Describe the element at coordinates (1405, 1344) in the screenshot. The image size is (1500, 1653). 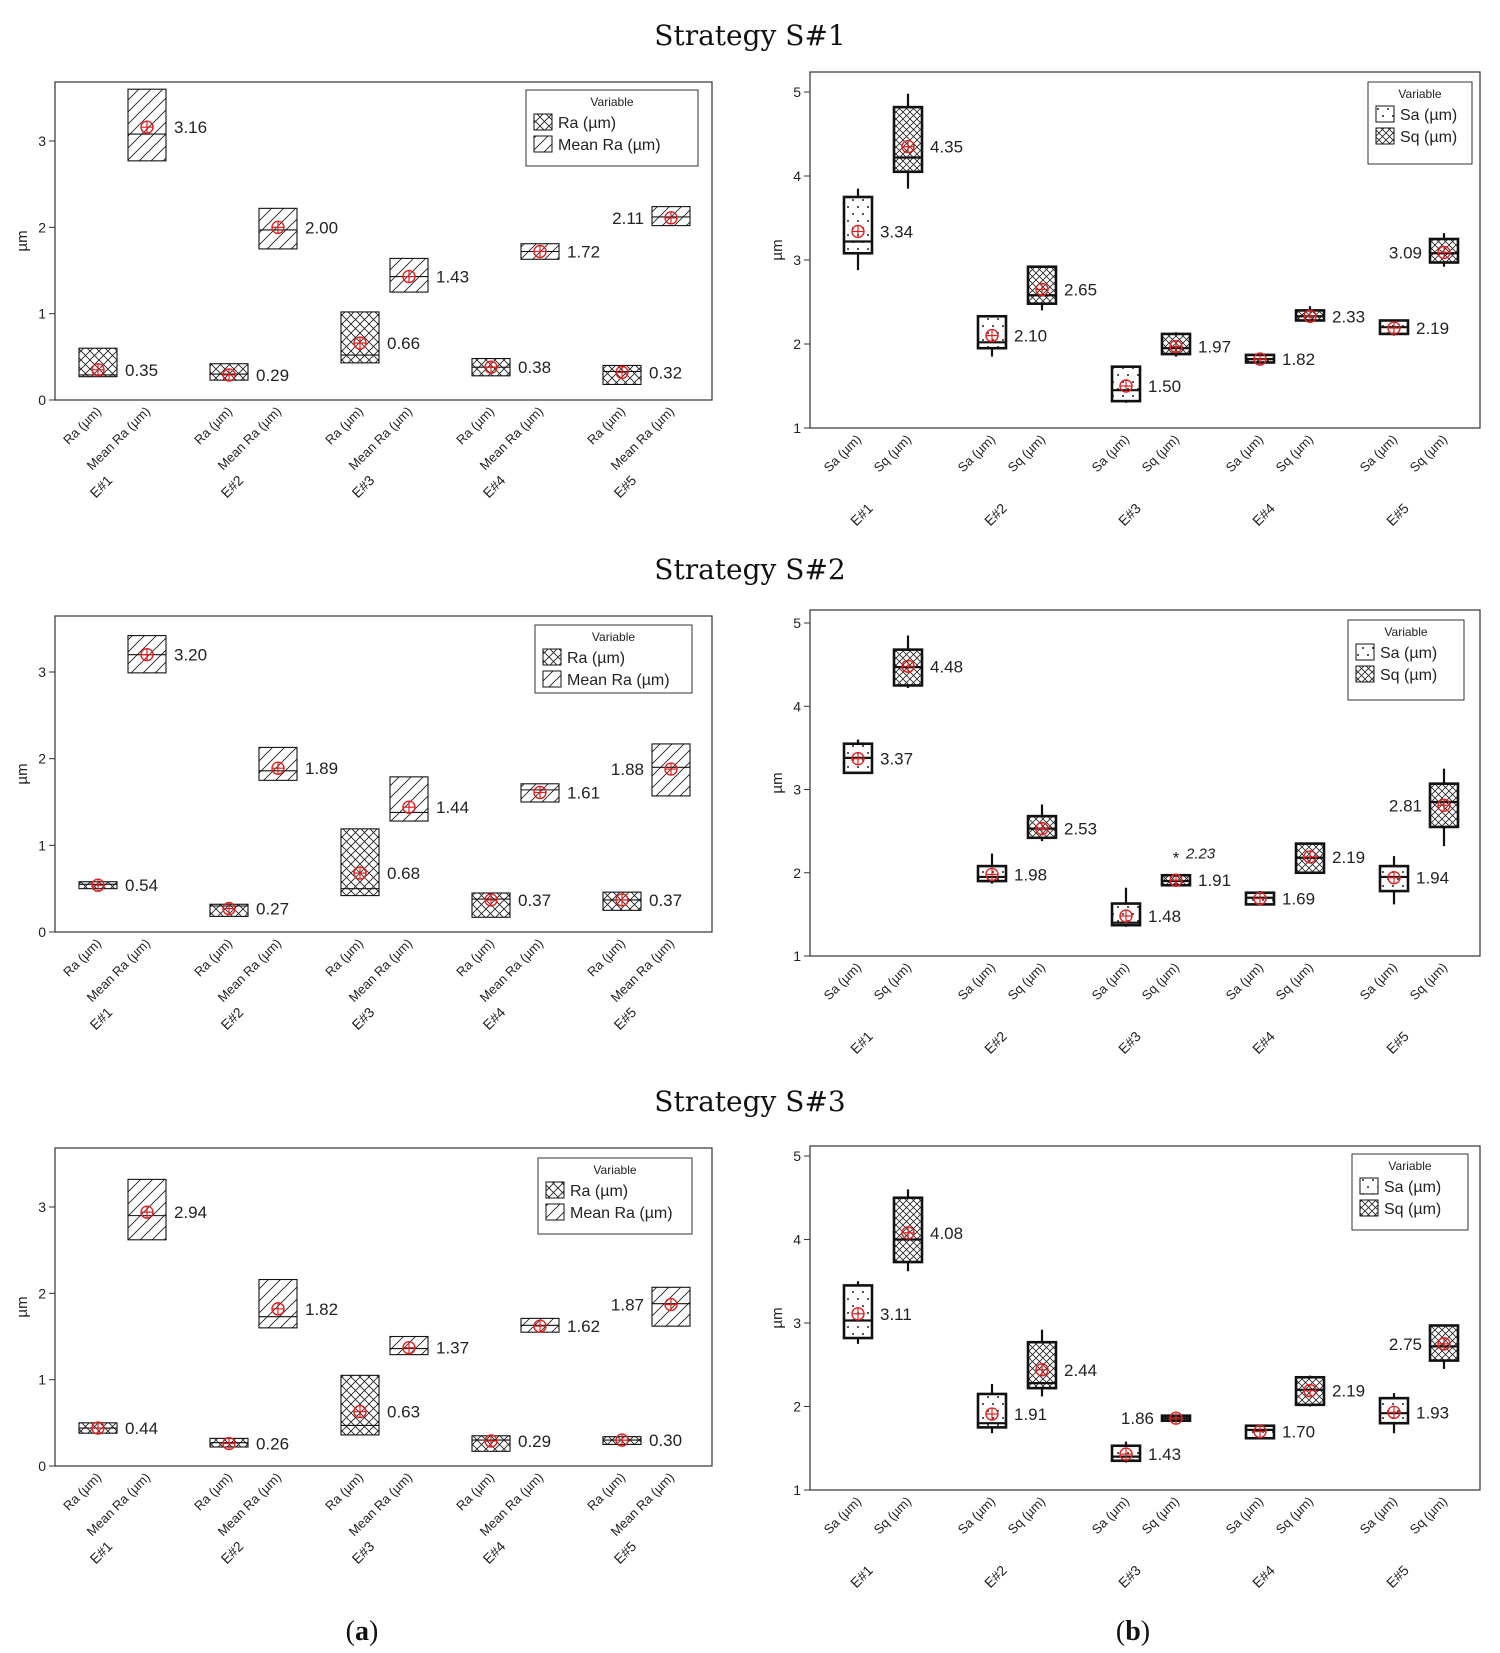
I see `data-label: 2.75` at that location.